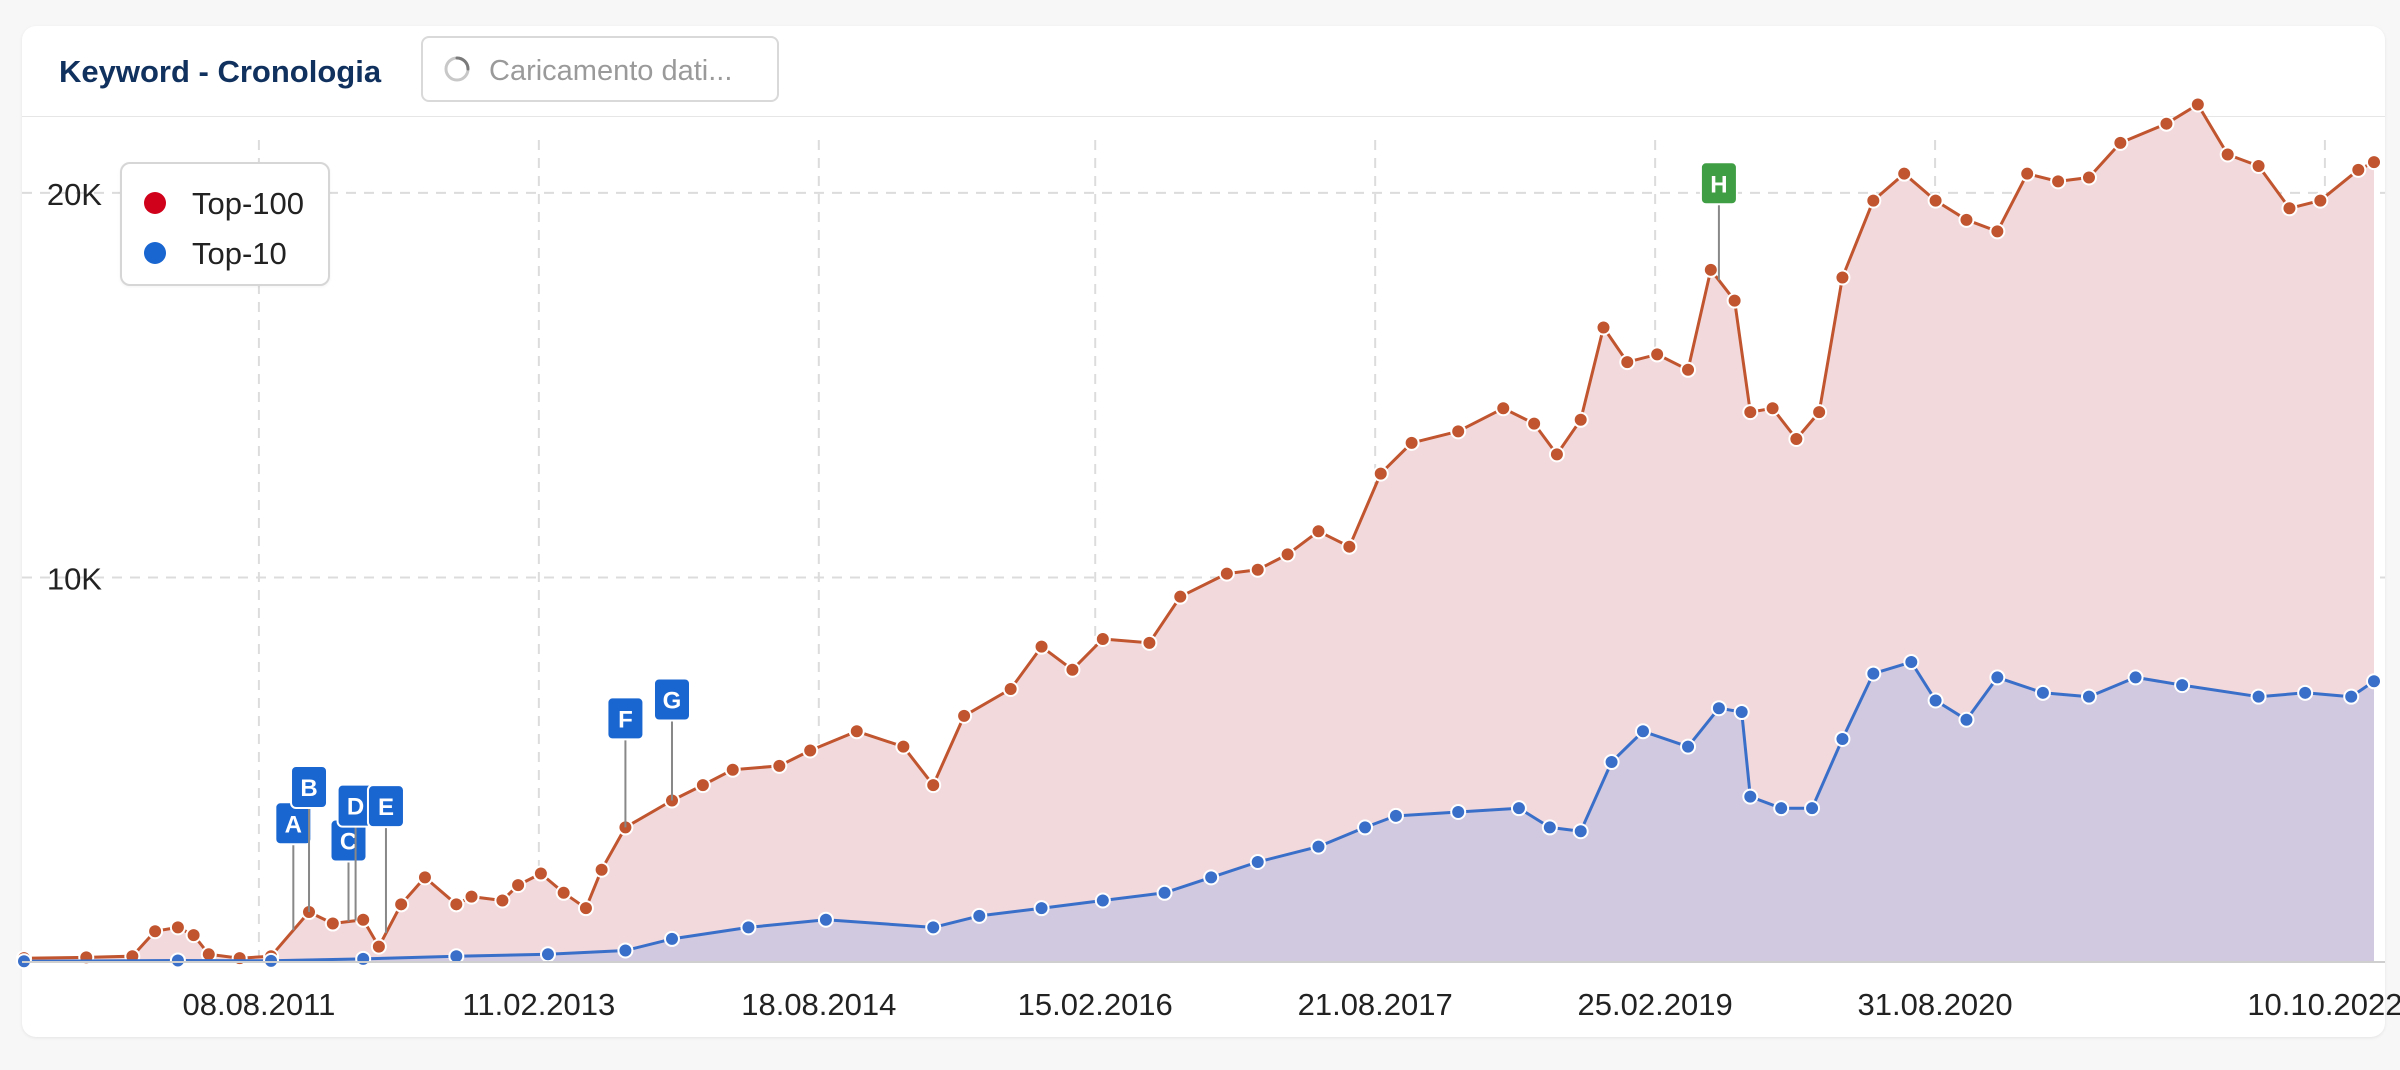  I want to click on x-tick-label: 11.02.2013, so click(538, 1004).